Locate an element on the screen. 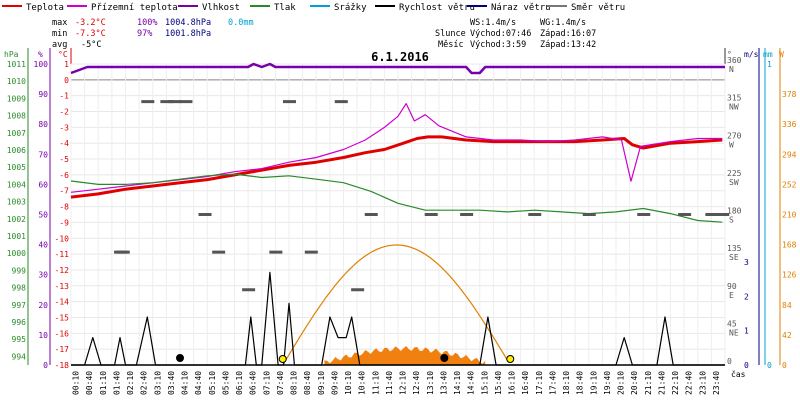 The height and width of the screenshot is (400, 800). legend-smer-vetru: Směr větru is located at coordinates (598, 8).